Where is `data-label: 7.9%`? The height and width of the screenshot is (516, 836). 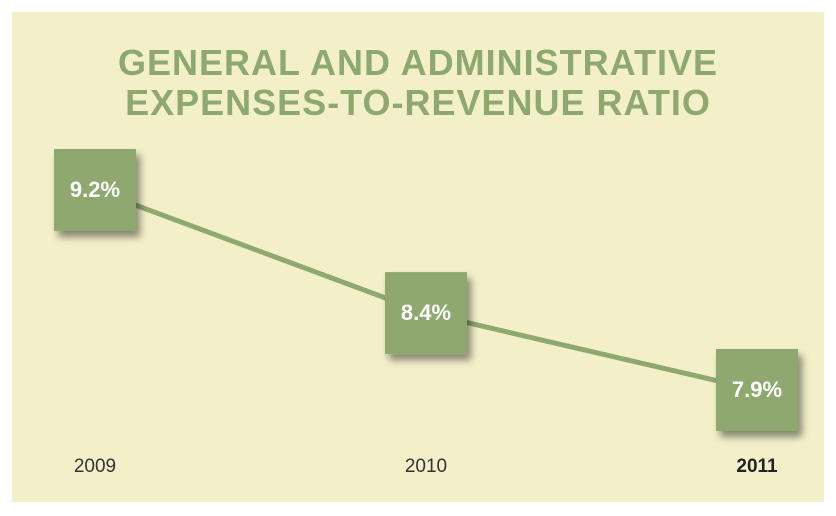
data-label: 7.9% is located at coordinates (757, 389).